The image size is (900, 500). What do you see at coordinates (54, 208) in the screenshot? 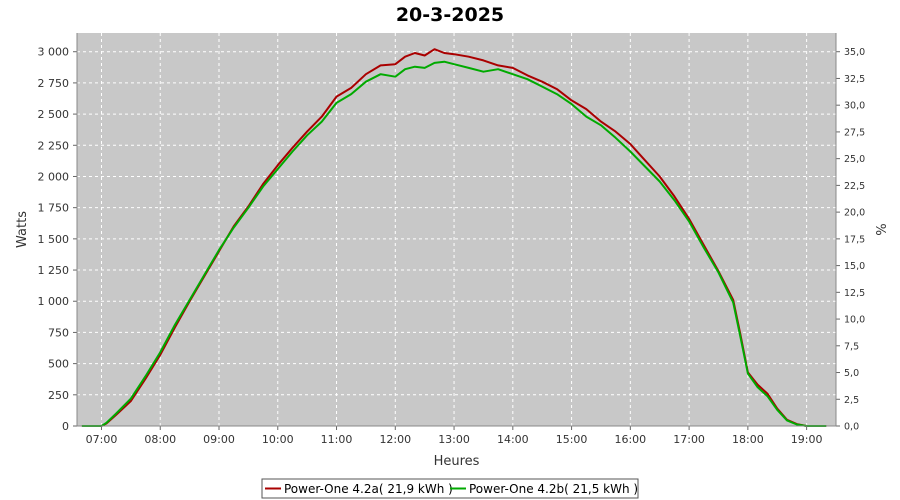
I see `y-tick-label: 1 750` at bounding box center [54, 208].